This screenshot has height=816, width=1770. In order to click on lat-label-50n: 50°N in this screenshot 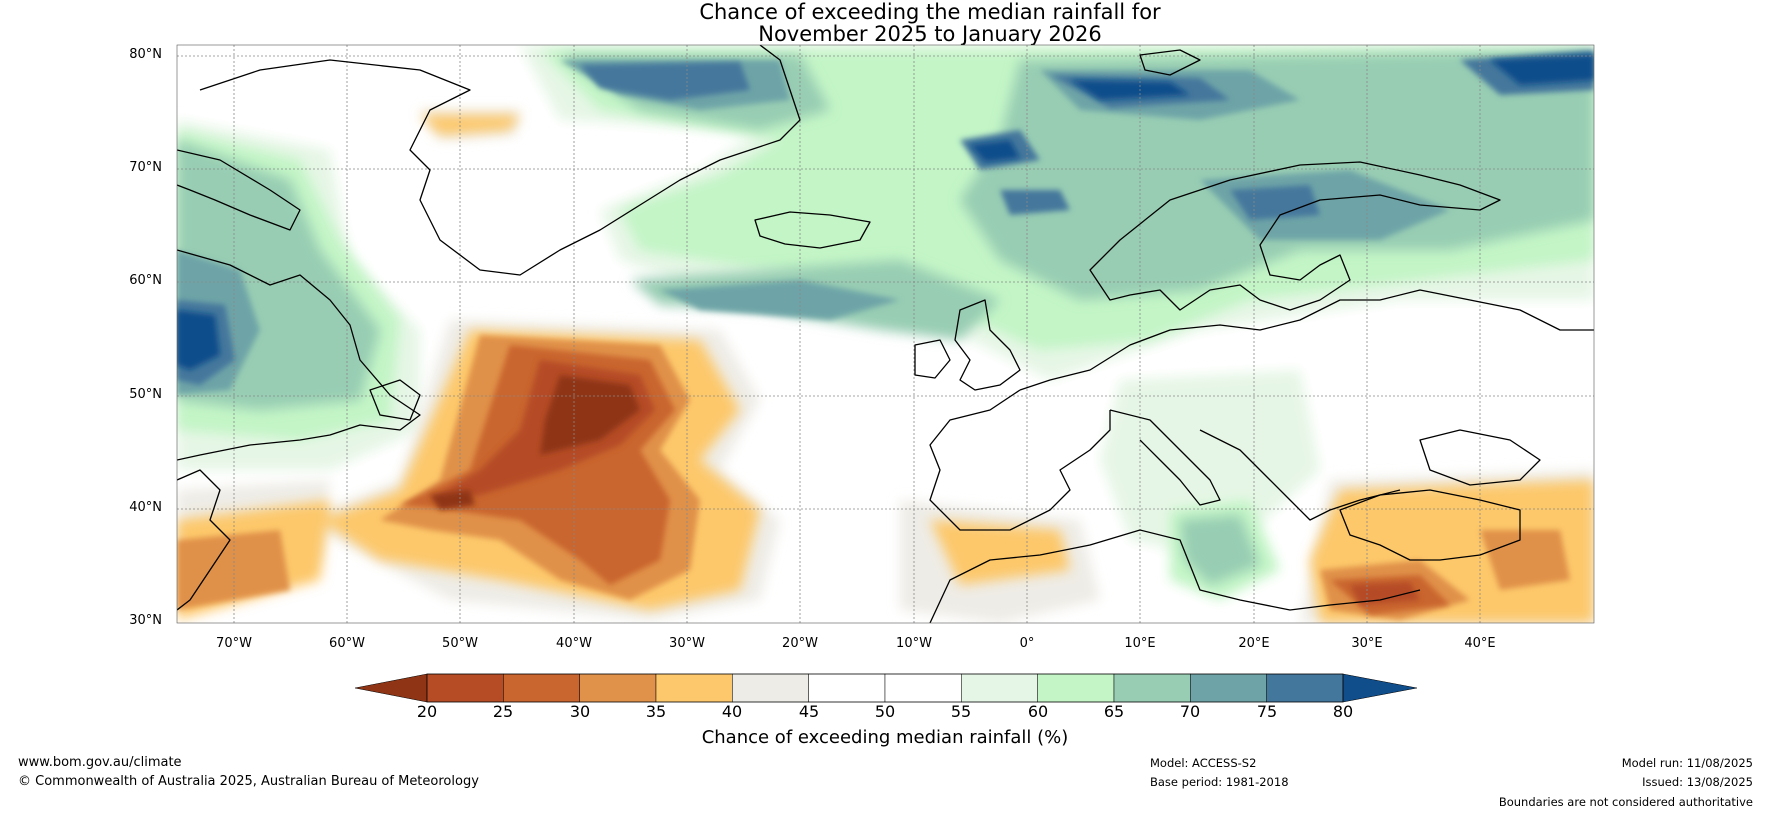, I will do `click(145, 394)`.